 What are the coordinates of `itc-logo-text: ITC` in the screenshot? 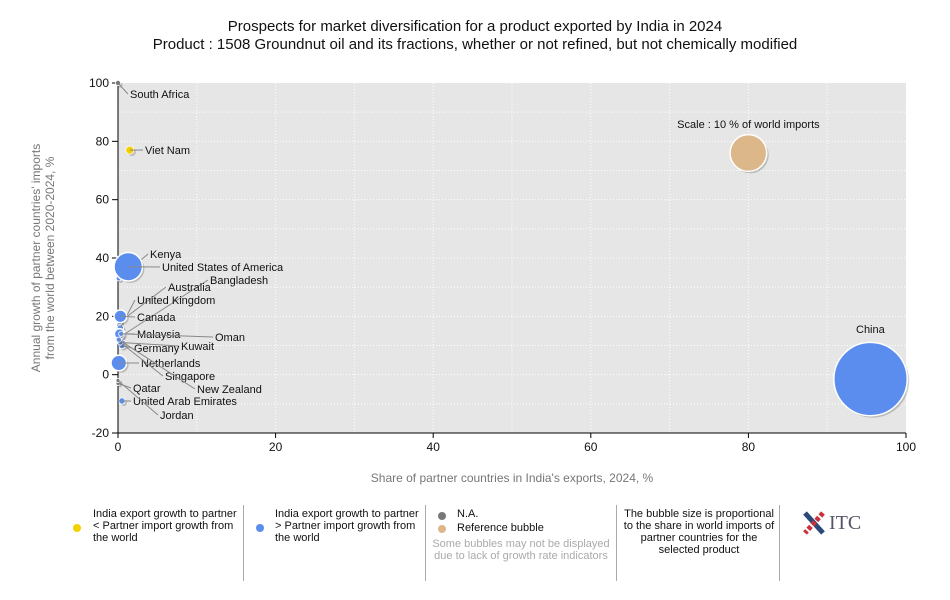 It's located at (845, 522).